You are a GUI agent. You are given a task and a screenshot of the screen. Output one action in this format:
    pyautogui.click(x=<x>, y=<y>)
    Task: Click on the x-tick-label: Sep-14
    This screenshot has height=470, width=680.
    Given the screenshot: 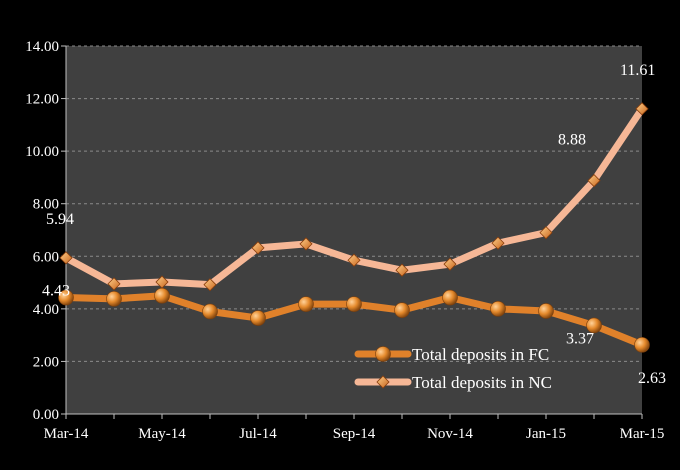 What is the action you would take?
    pyautogui.click(x=354, y=434)
    